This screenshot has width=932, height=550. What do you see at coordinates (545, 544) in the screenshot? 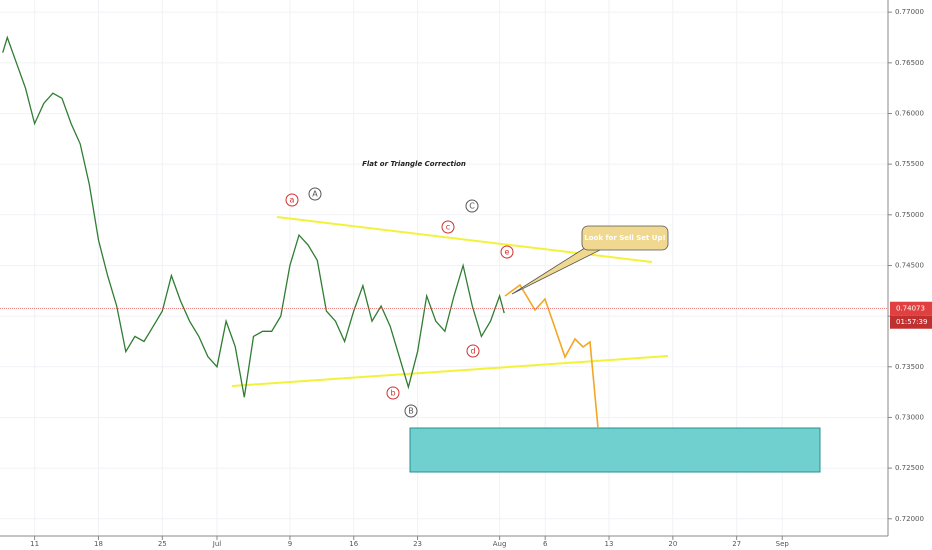
I see `x-tick-label: 6` at bounding box center [545, 544].